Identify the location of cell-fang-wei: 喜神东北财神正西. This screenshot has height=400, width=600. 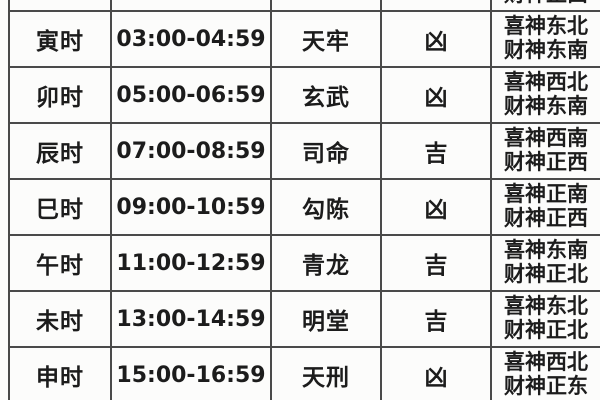
(545, 6).